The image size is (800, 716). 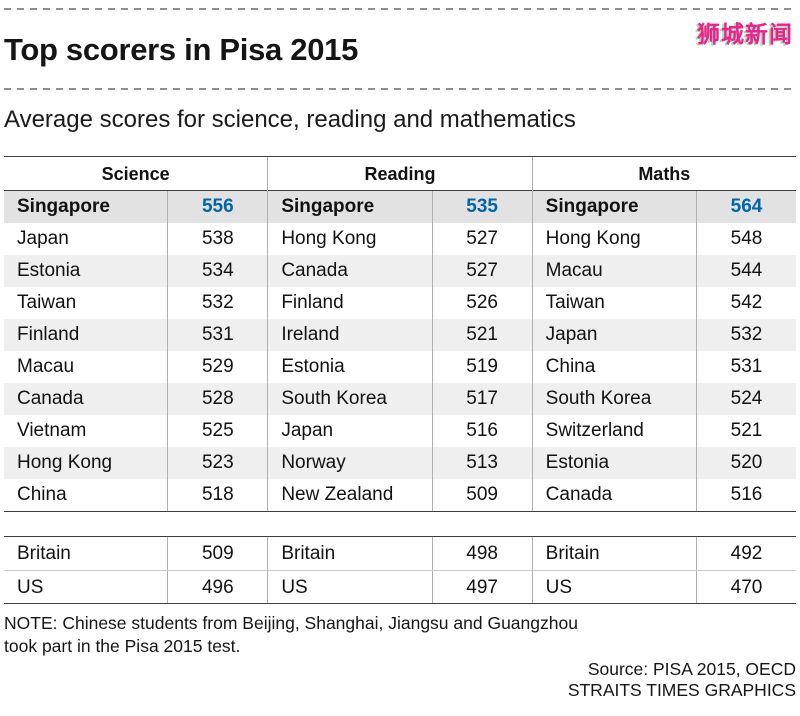 I want to click on extra-column-science: Britain 509 US 496, so click(x=136, y=570).